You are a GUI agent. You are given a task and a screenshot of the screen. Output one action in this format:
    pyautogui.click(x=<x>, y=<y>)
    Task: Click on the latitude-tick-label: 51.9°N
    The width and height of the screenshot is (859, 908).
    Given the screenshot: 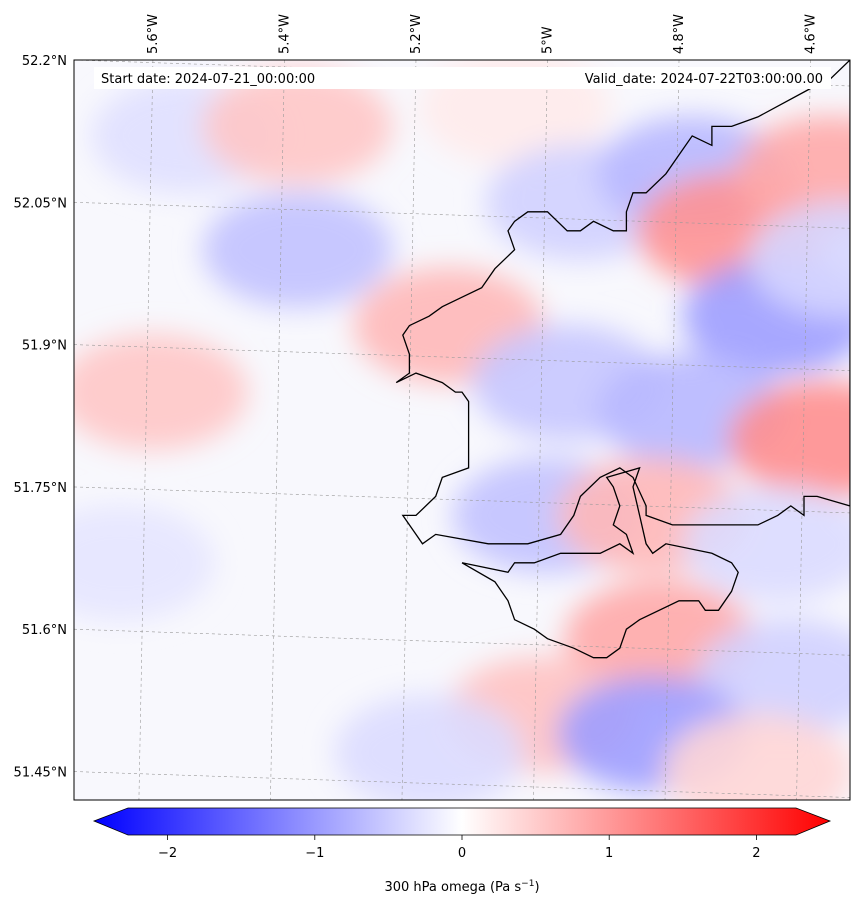 What is the action you would take?
    pyautogui.click(x=44, y=346)
    